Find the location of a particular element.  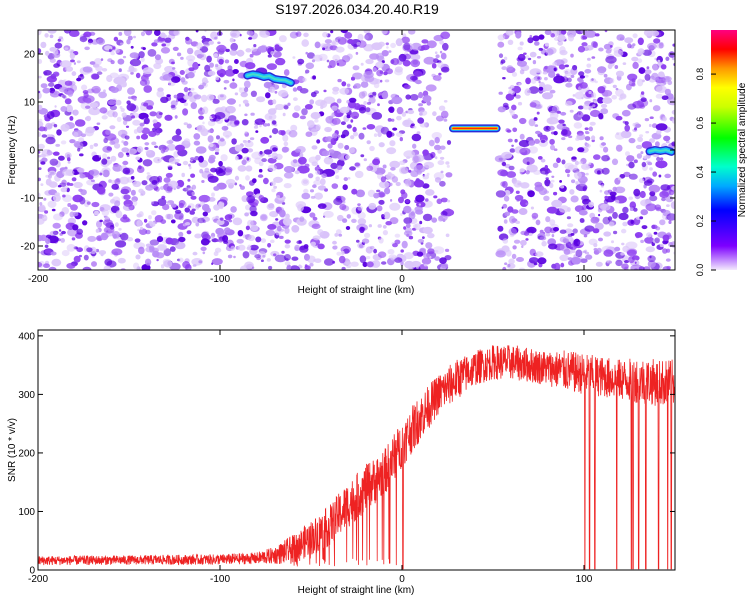

y-tick-label: 20 is located at coordinates (30, 55).